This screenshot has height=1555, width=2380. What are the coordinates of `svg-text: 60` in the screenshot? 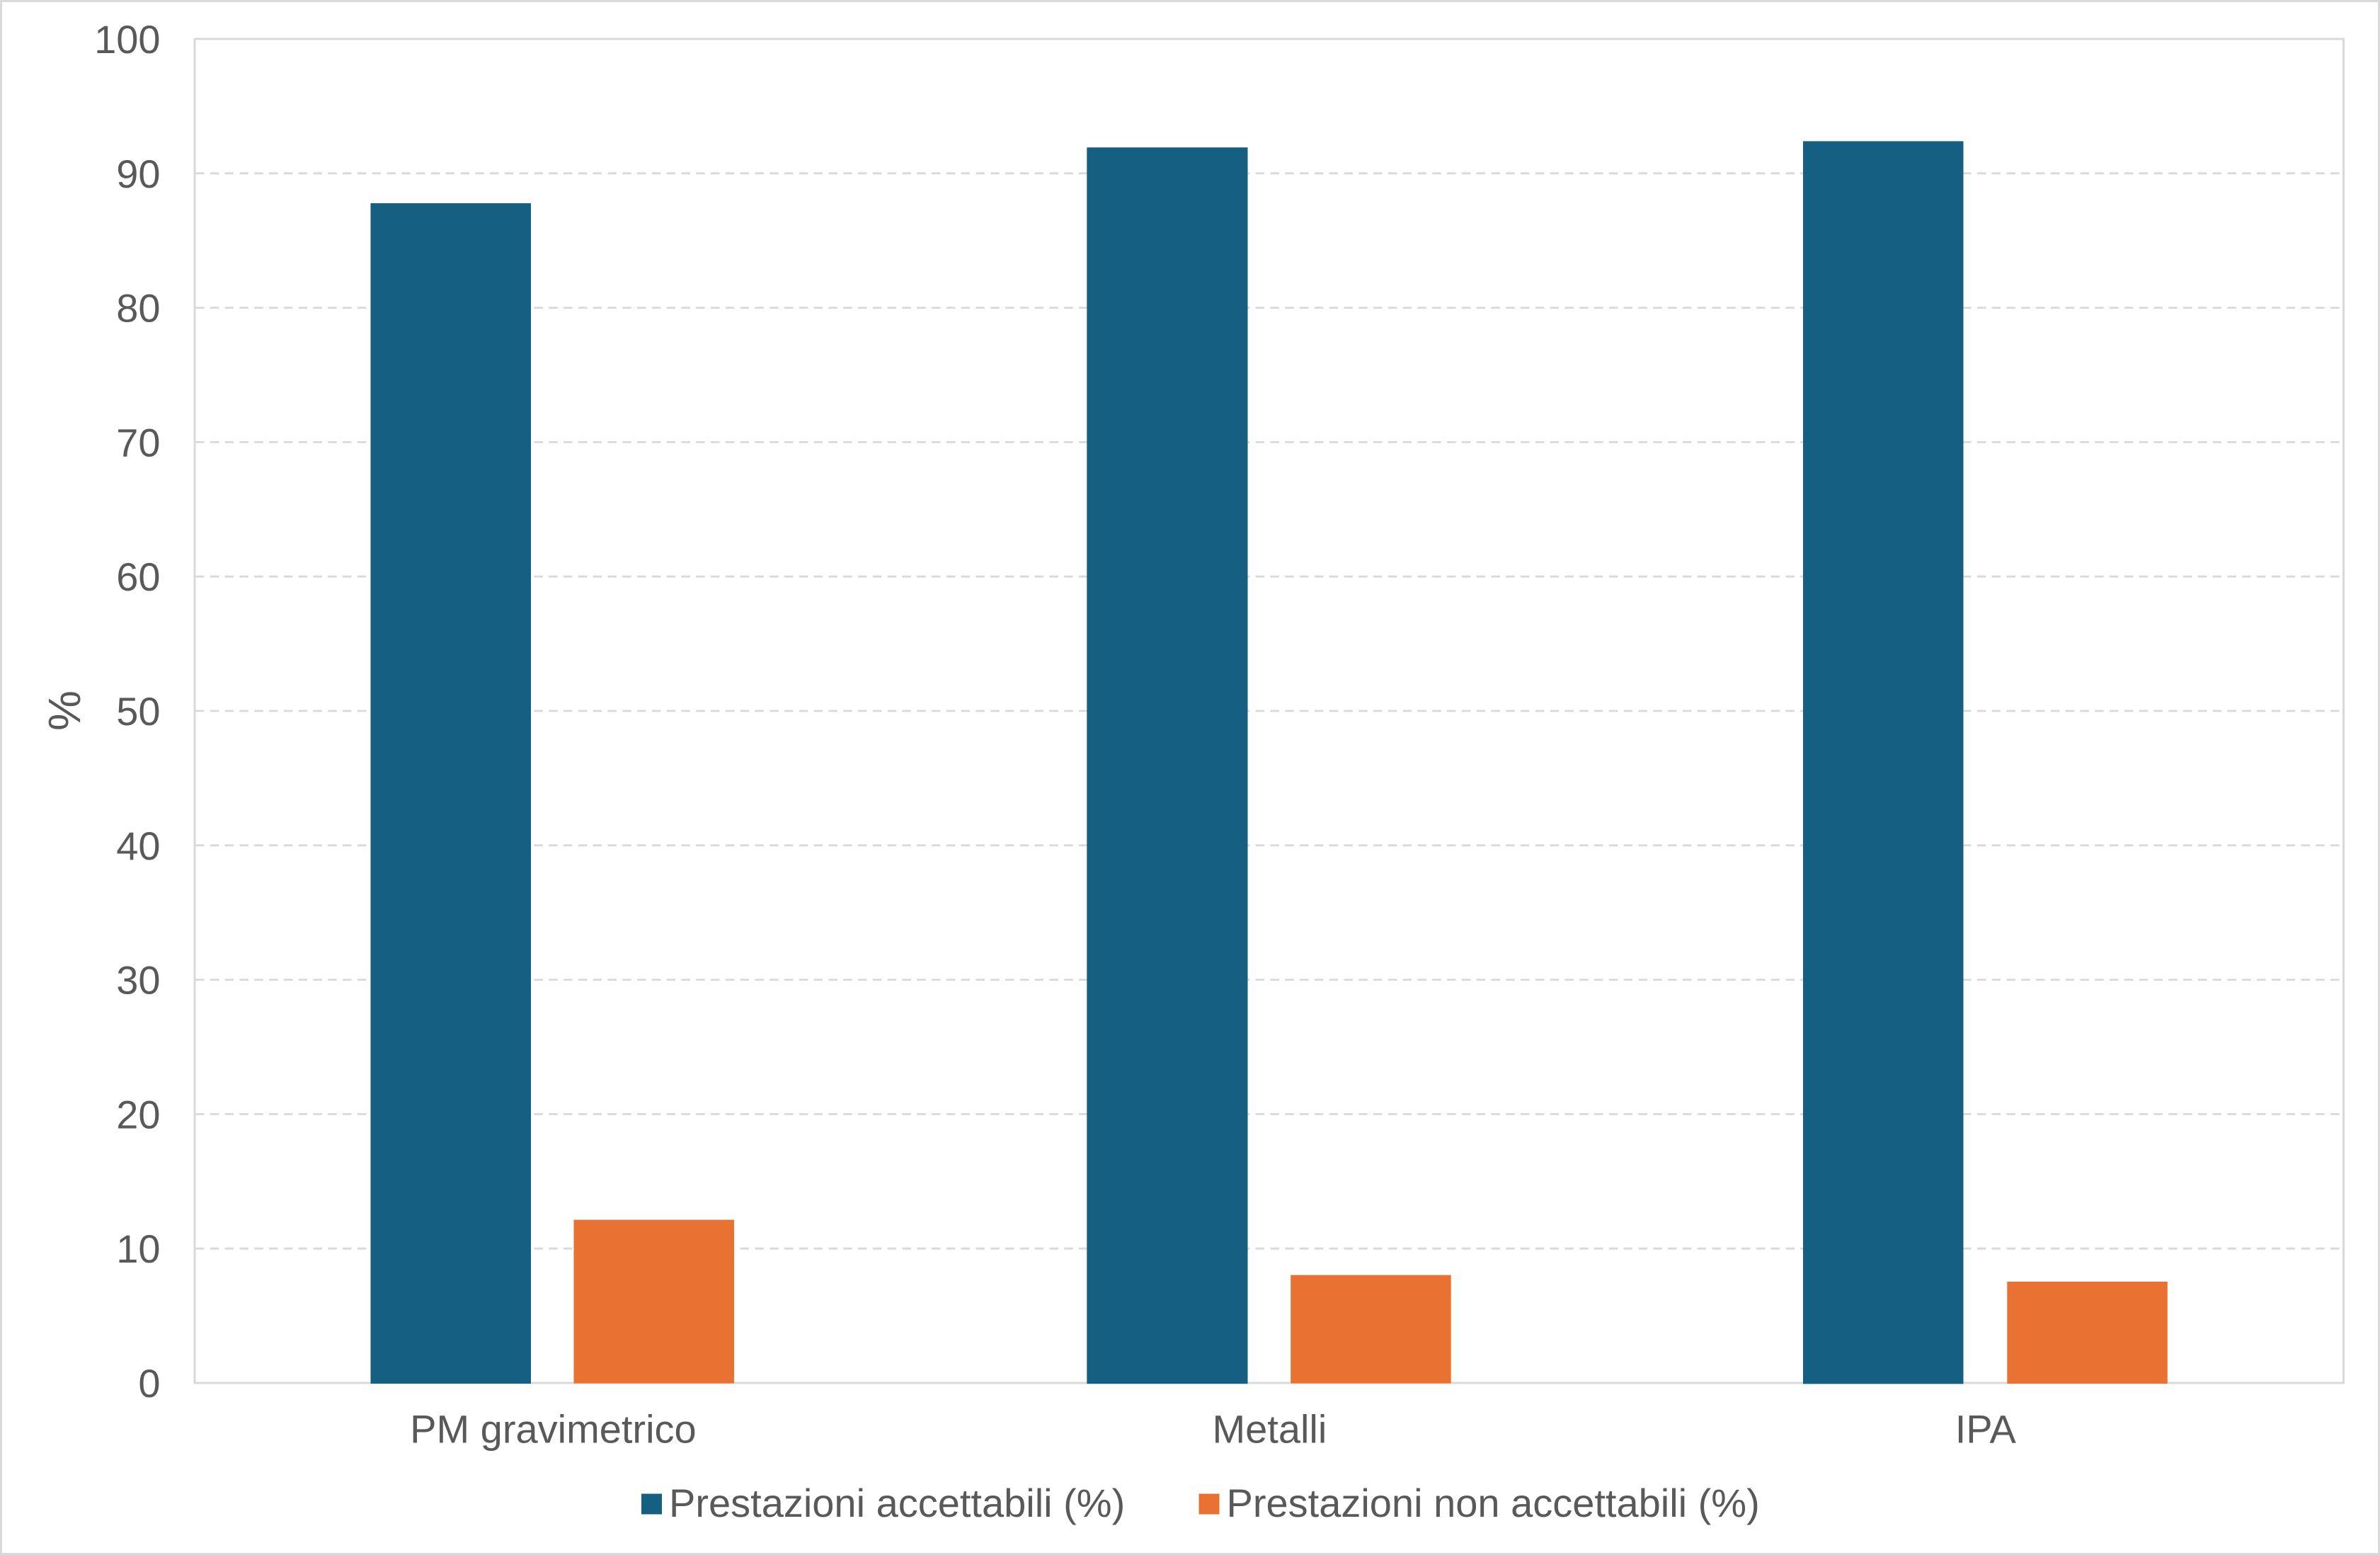 It's located at (138, 576).